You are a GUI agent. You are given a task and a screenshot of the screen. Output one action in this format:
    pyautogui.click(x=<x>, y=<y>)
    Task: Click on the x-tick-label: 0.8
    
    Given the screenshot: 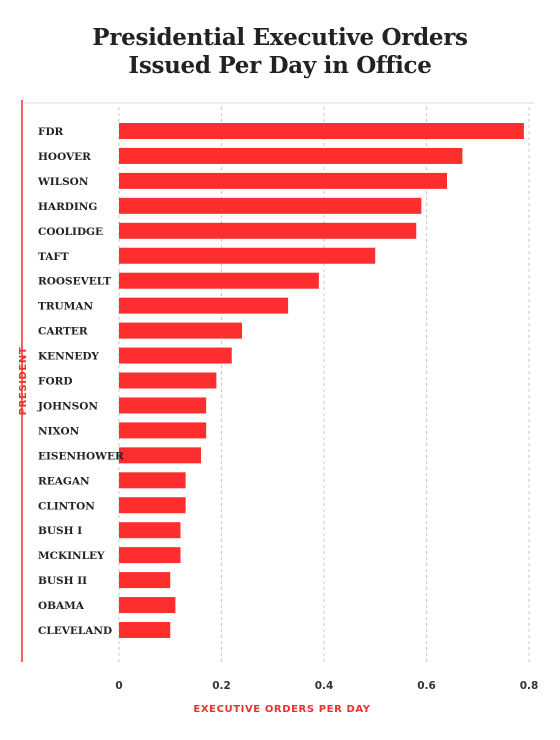 What is the action you would take?
    pyautogui.click(x=529, y=686)
    